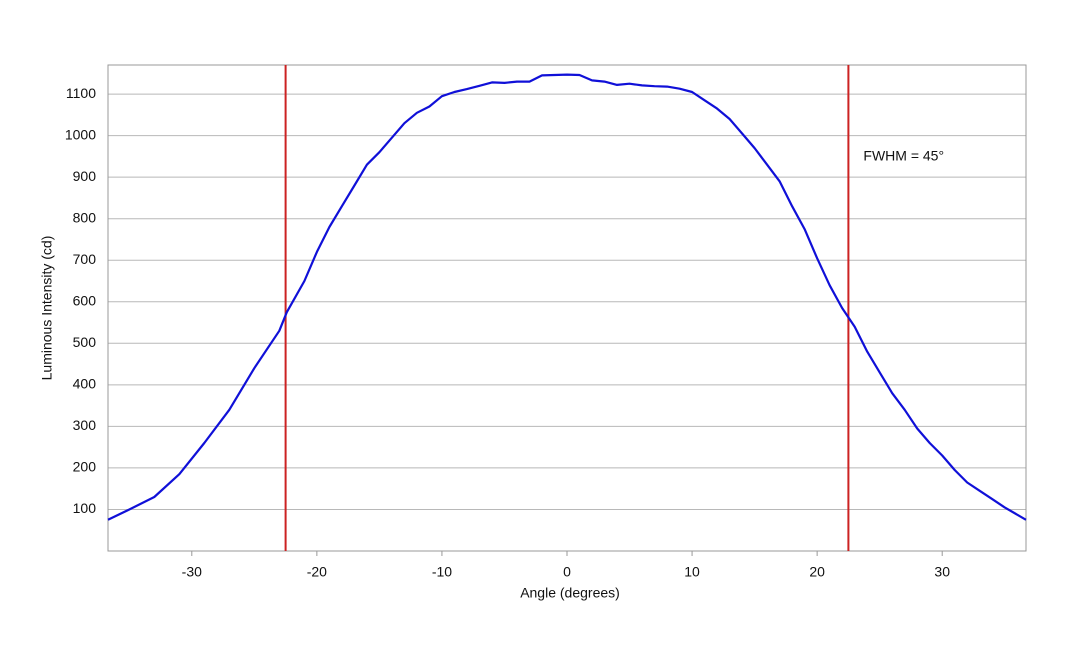  What do you see at coordinates (80, 134) in the screenshot?
I see `y-tick-label: 1000` at bounding box center [80, 134].